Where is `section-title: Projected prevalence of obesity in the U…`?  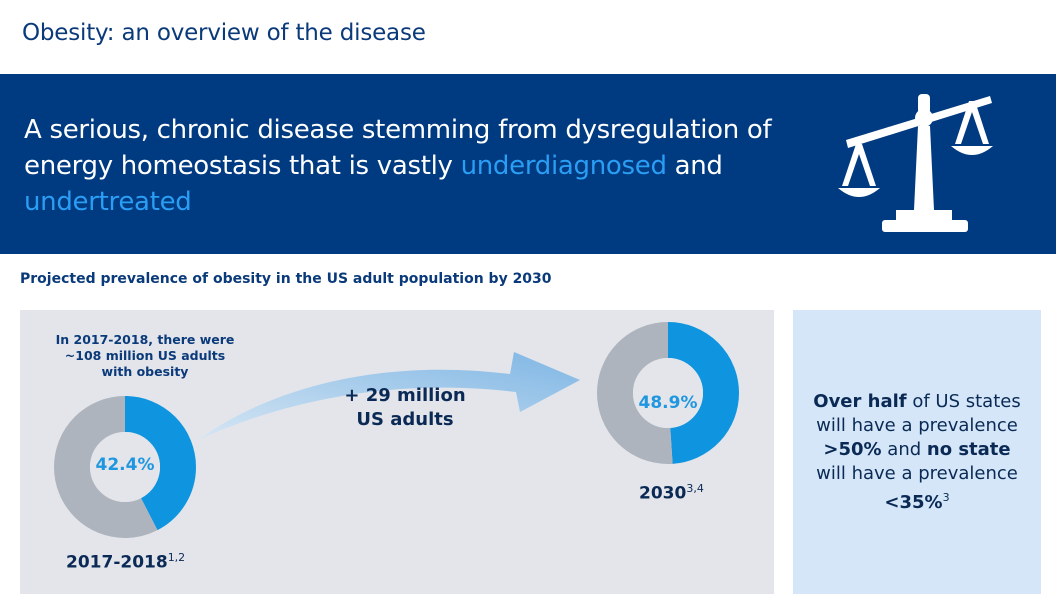 section-title: Projected prevalence of obesity in the U… is located at coordinates (286, 279).